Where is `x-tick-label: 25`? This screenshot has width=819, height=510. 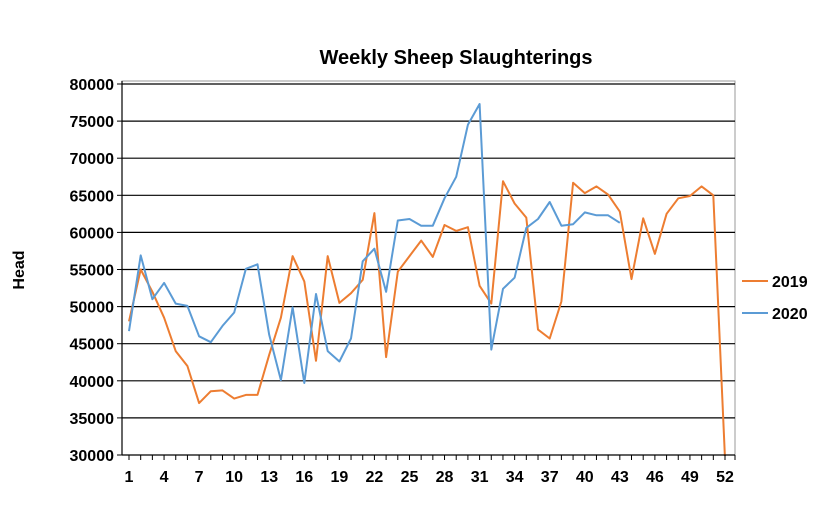
x-tick-label: 25 is located at coordinates (410, 477).